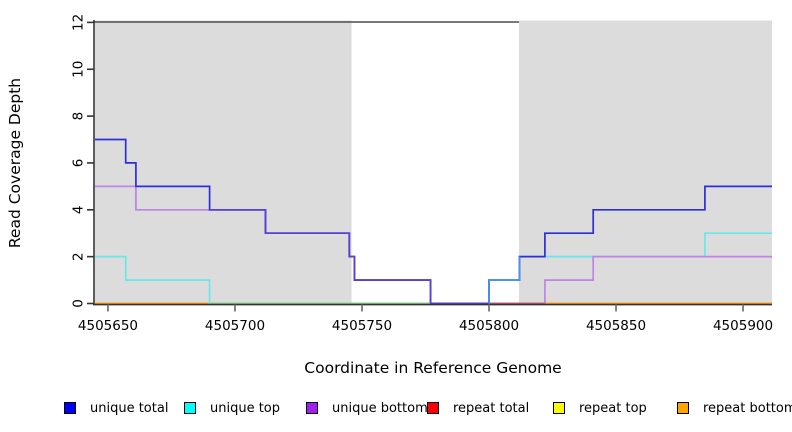 This screenshot has width=792, height=432. What do you see at coordinates (433, 408) in the screenshot?
I see `legend-swatch-repeat-total` at bounding box center [433, 408].